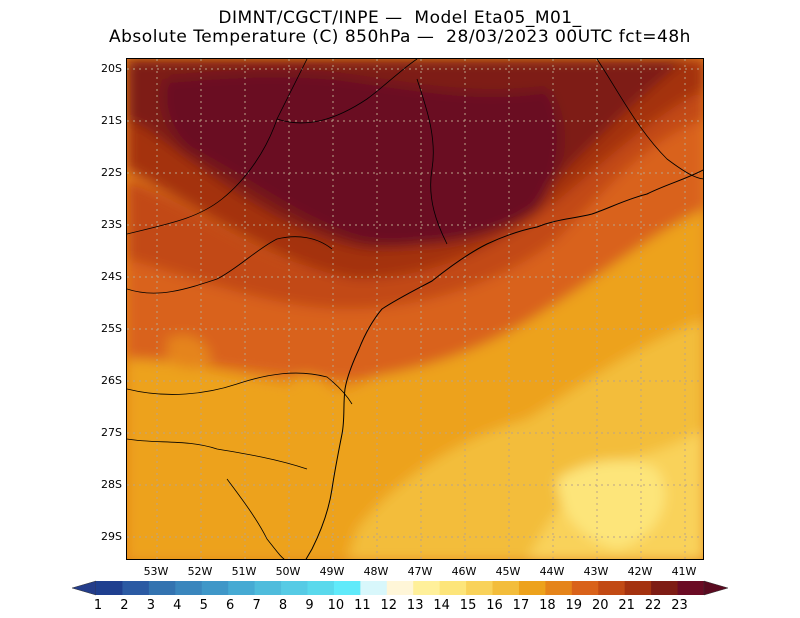 This screenshot has height=618, width=800. Describe the element at coordinates (111, 380) in the screenshot. I see `lat-label-26s: 26S` at that location.